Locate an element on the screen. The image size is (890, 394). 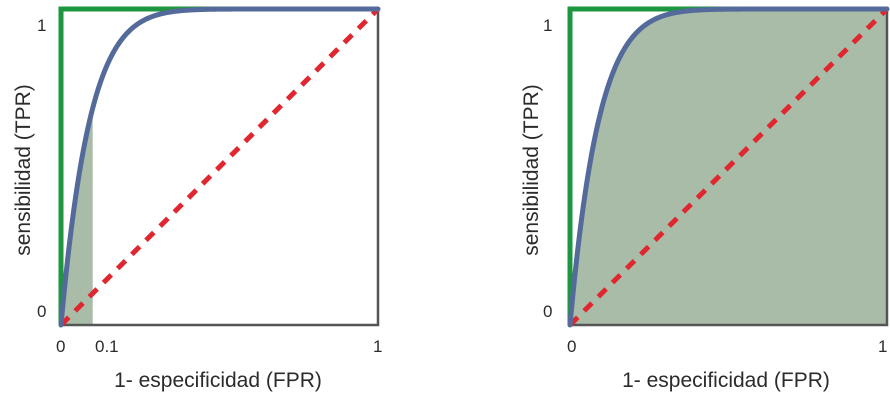
shaded-auc-region is located at coordinates (77, 216).